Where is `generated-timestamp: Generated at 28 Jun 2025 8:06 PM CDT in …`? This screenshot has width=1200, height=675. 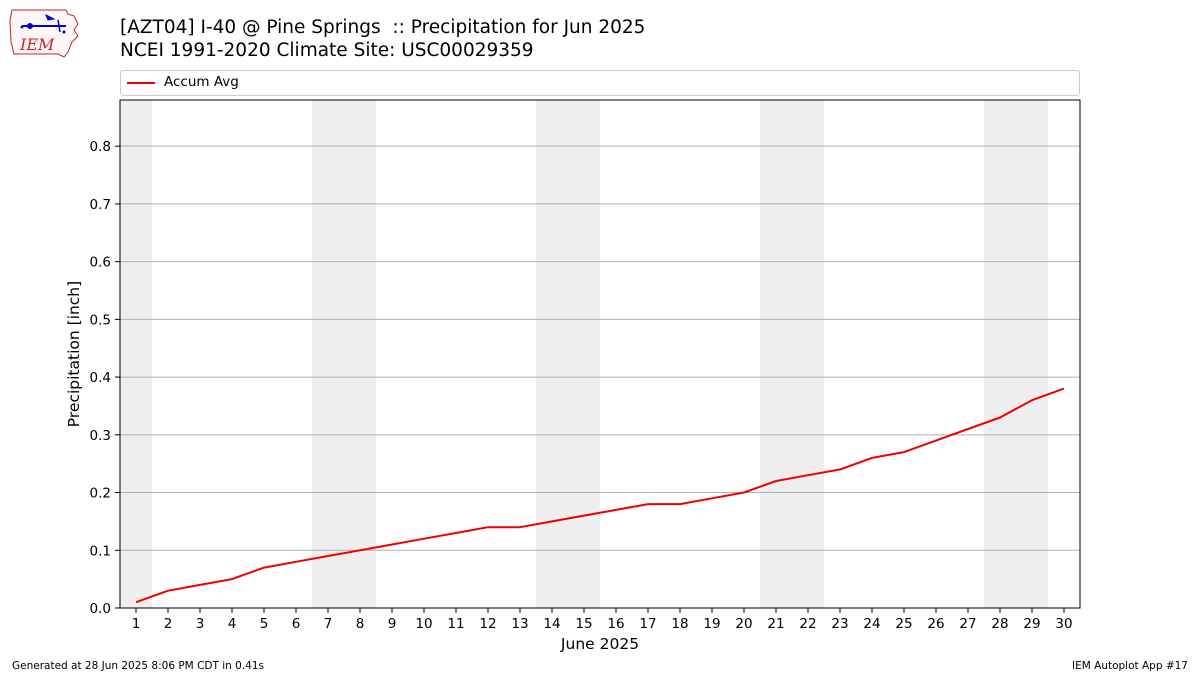 generated-timestamp: Generated at 28 Jun 2025 8:06 PM CDT in … is located at coordinates (138, 666).